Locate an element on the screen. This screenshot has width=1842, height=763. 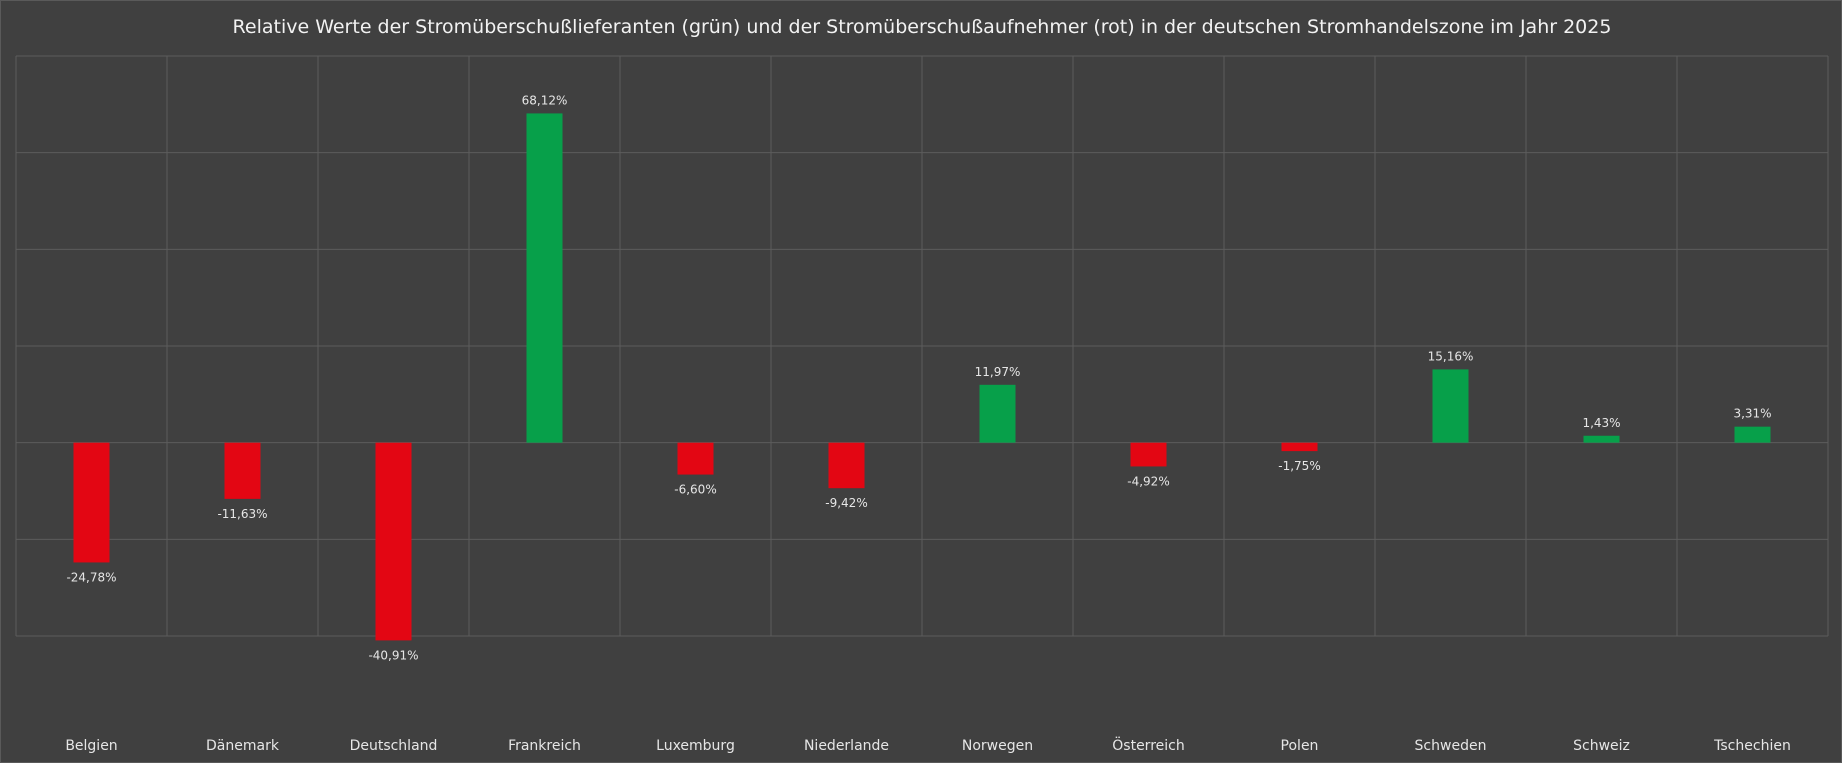
category-label-6: Norwegen is located at coordinates (997, 746).